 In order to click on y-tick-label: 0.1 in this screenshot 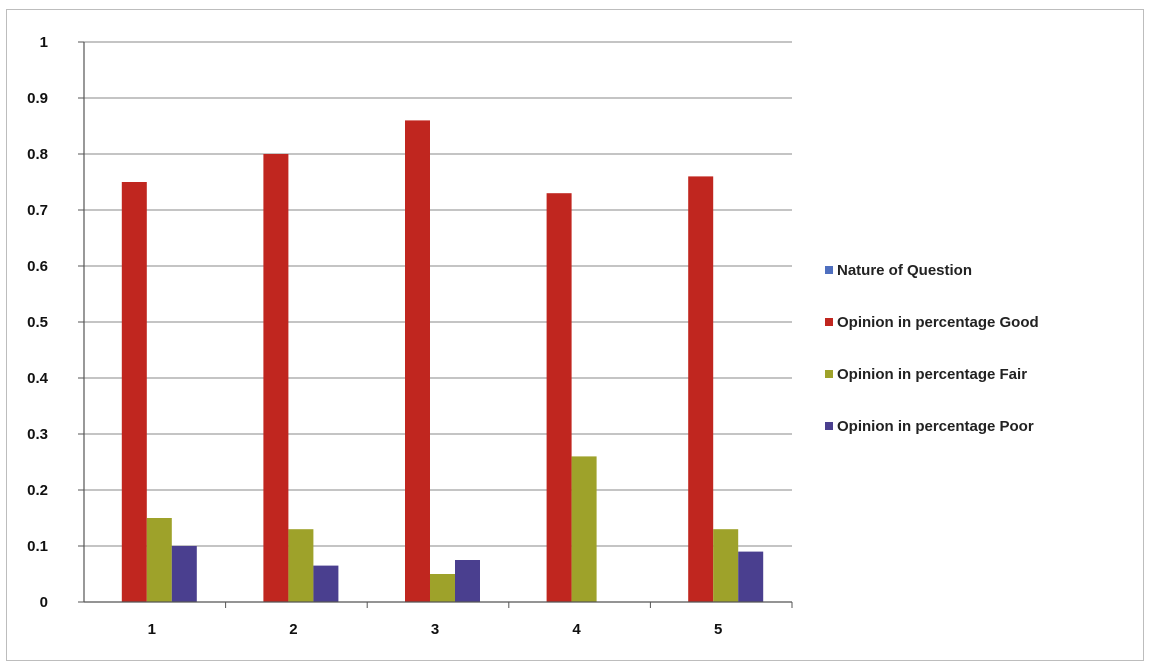, I will do `click(37, 546)`.